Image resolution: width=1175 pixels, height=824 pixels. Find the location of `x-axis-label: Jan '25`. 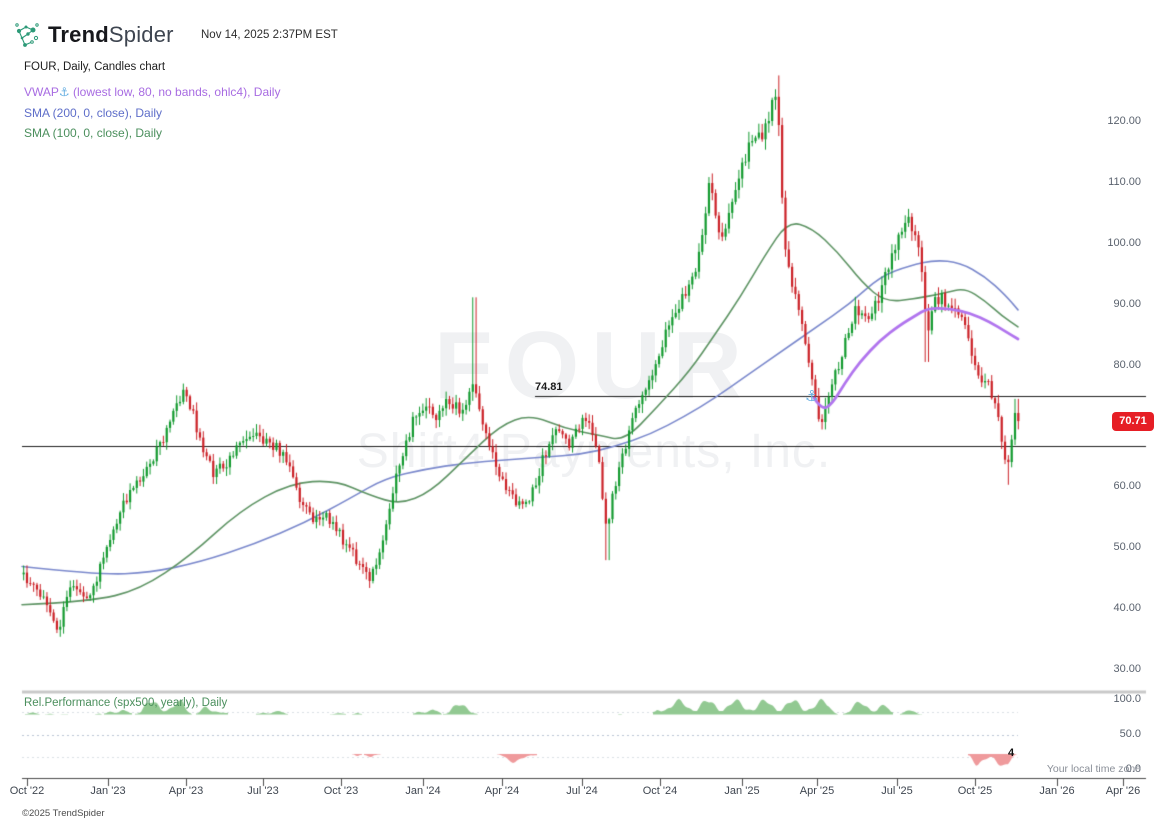

x-axis-label: Jan '25 is located at coordinates (742, 791).